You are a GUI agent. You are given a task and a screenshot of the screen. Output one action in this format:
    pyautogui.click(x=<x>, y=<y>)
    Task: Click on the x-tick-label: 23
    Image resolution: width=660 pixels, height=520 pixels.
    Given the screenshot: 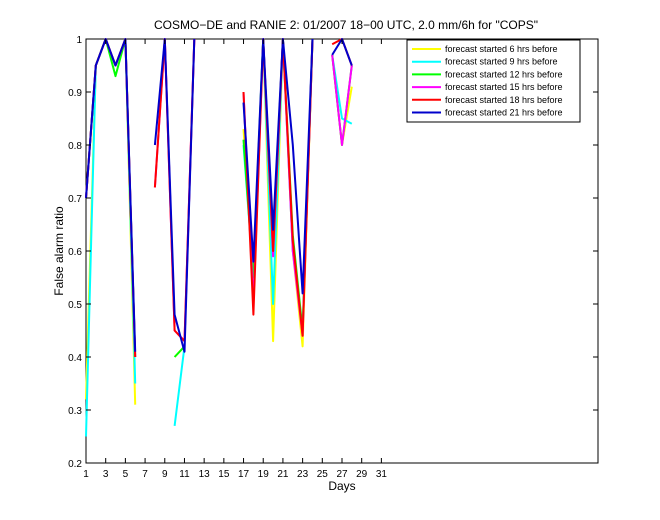 What is the action you would take?
    pyautogui.click(x=303, y=474)
    